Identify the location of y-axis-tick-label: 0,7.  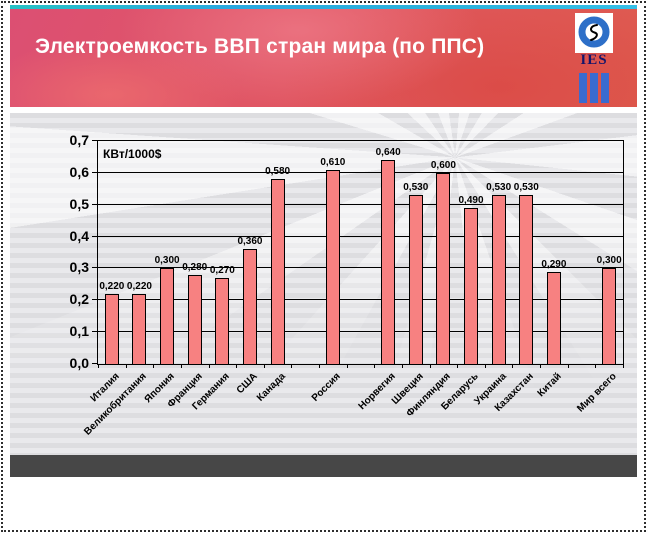
(79, 140).